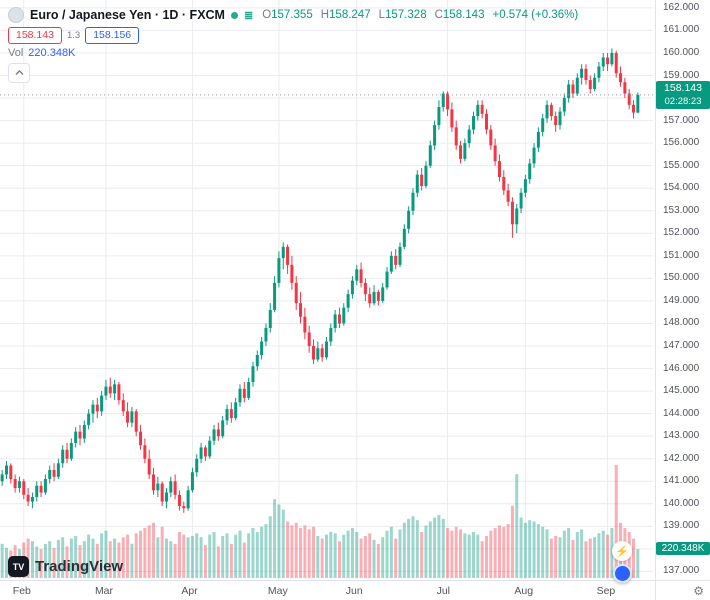 The image size is (710, 600). What do you see at coordinates (681, 143) in the screenshot?
I see `y-axis-tick: 156.000` at bounding box center [681, 143].